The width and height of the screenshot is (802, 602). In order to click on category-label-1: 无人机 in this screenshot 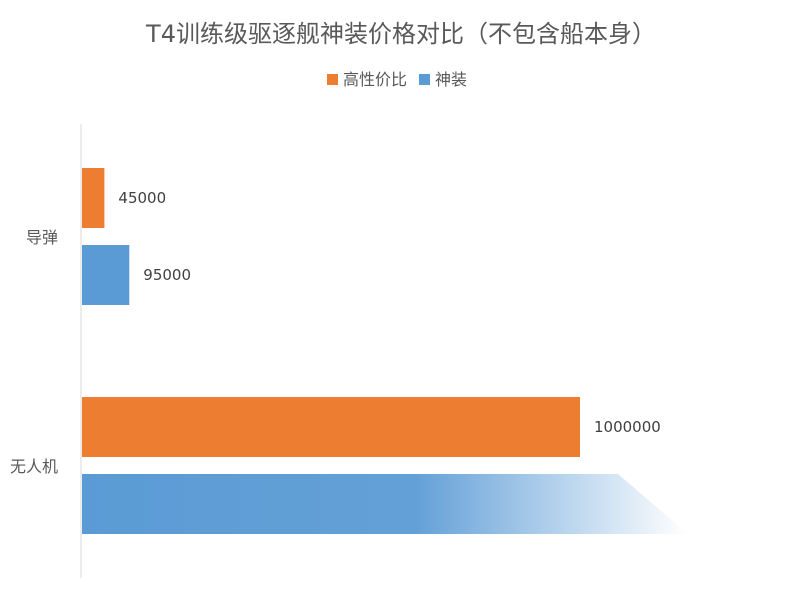, I will do `click(34, 466)`.